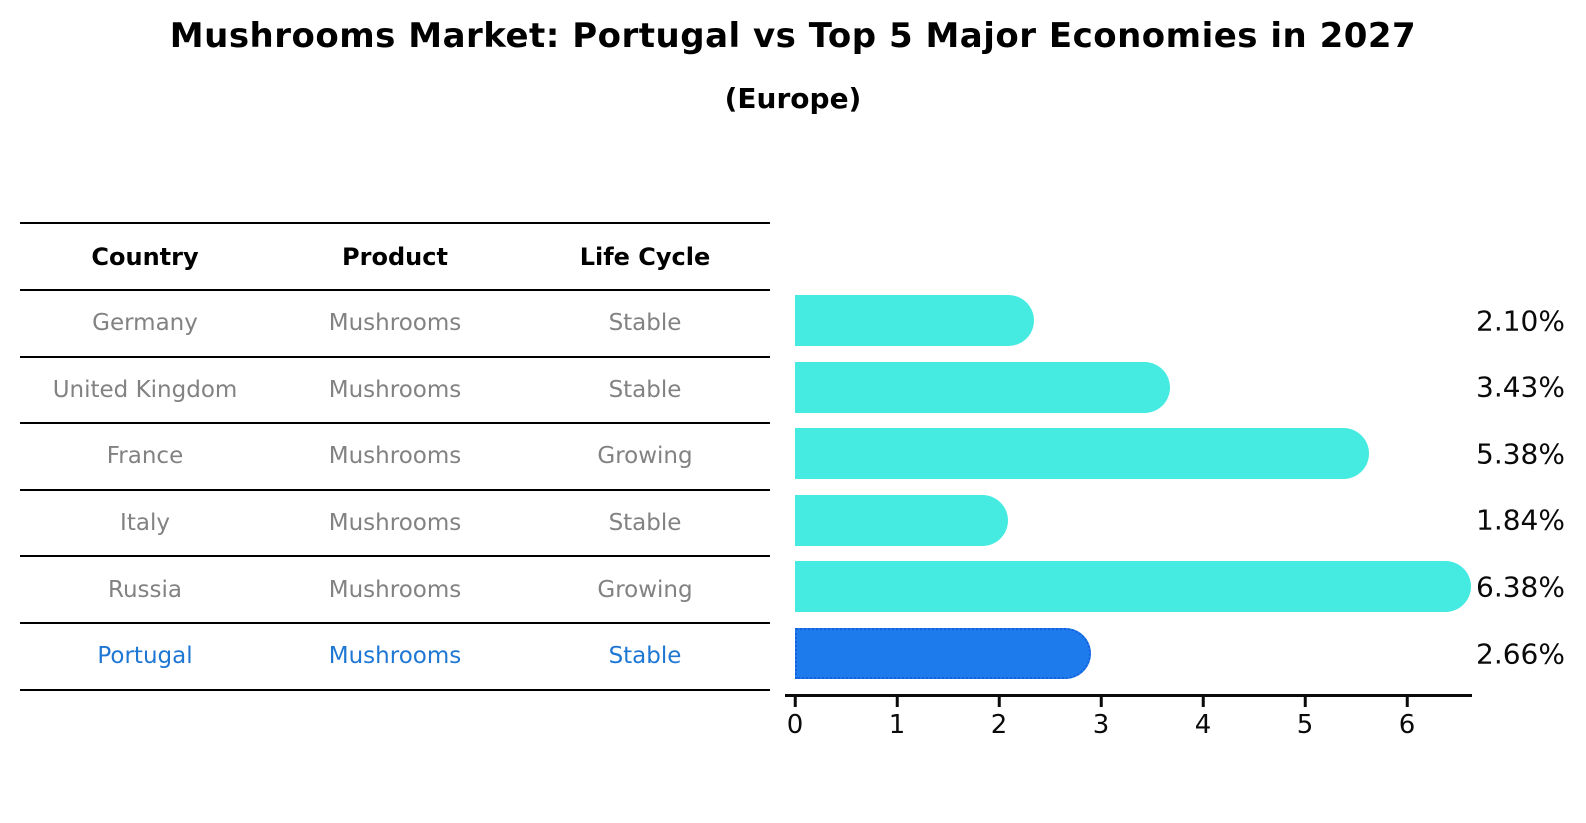  What do you see at coordinates (1520, 320) in the screenshot?
I see `value-label-germany: 2.10%` at bounding box center [1520, 320].